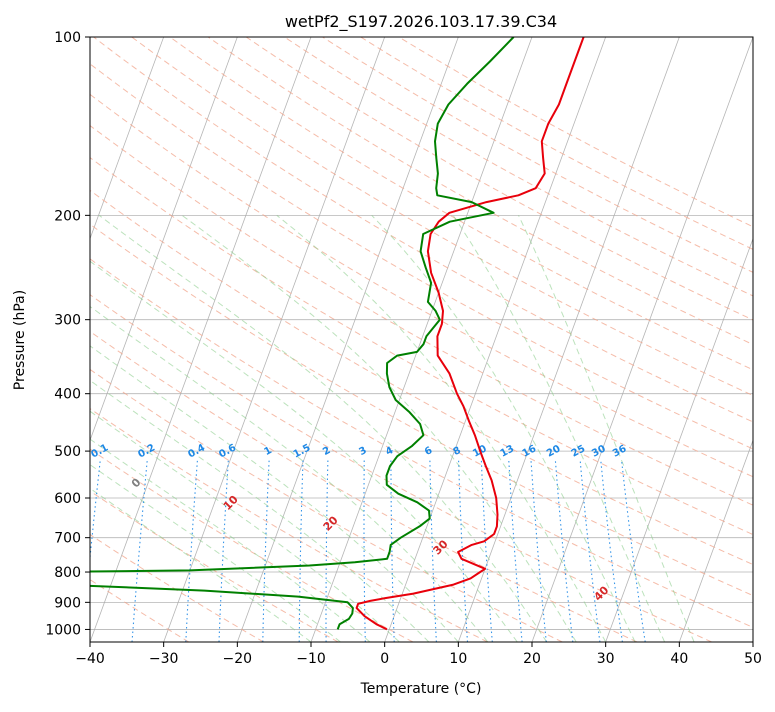 This screenshot has width=775, height=712. I want to click on x-tick-label: −10, so click(311, 659).